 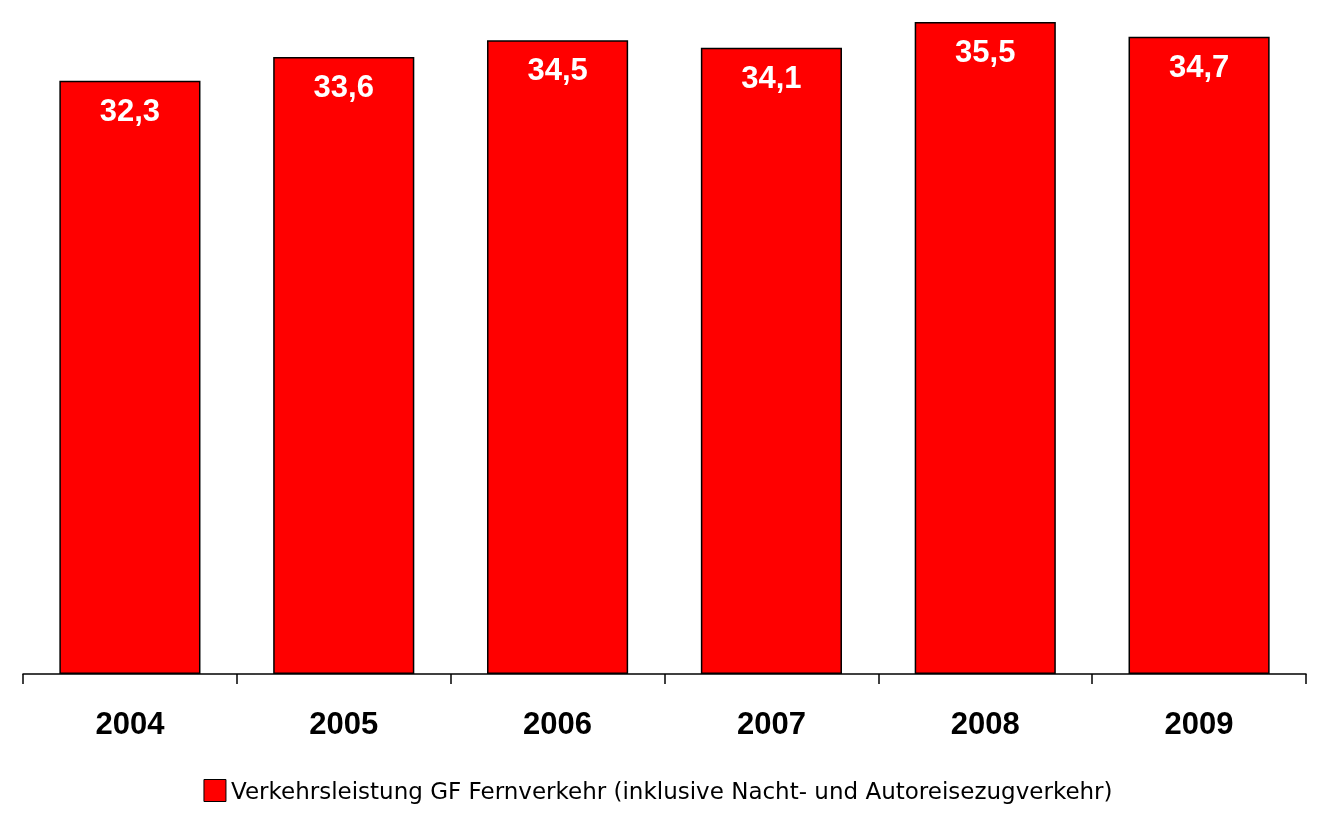 I want to click on data-label: 32,3, so click(x=130, y=110).